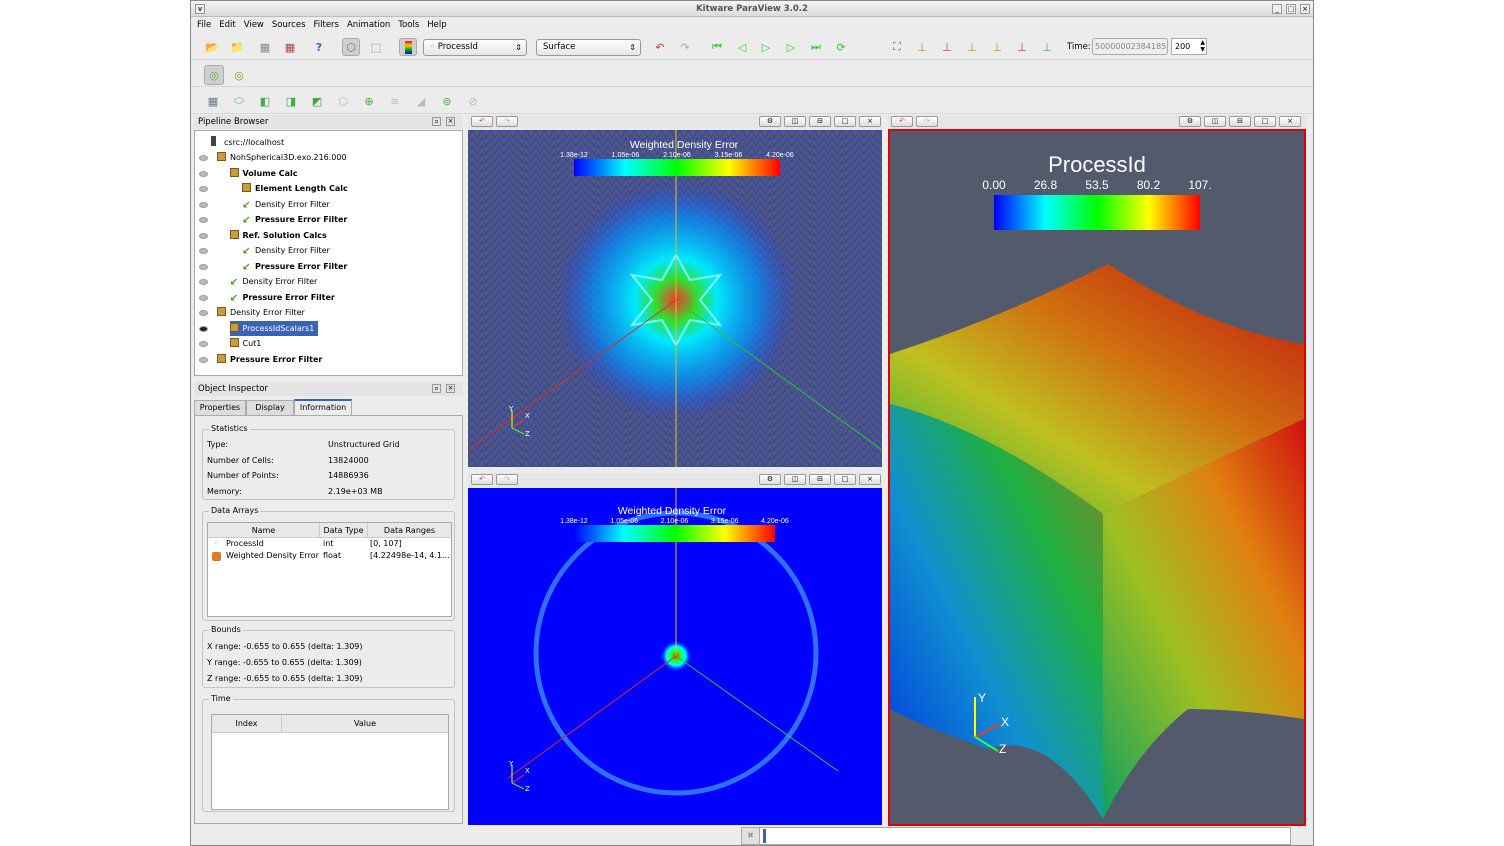  What do you see at coordinates (270, 408) in the screenshot?
I see `tab-display: Display` at bounding box center [270, 408].